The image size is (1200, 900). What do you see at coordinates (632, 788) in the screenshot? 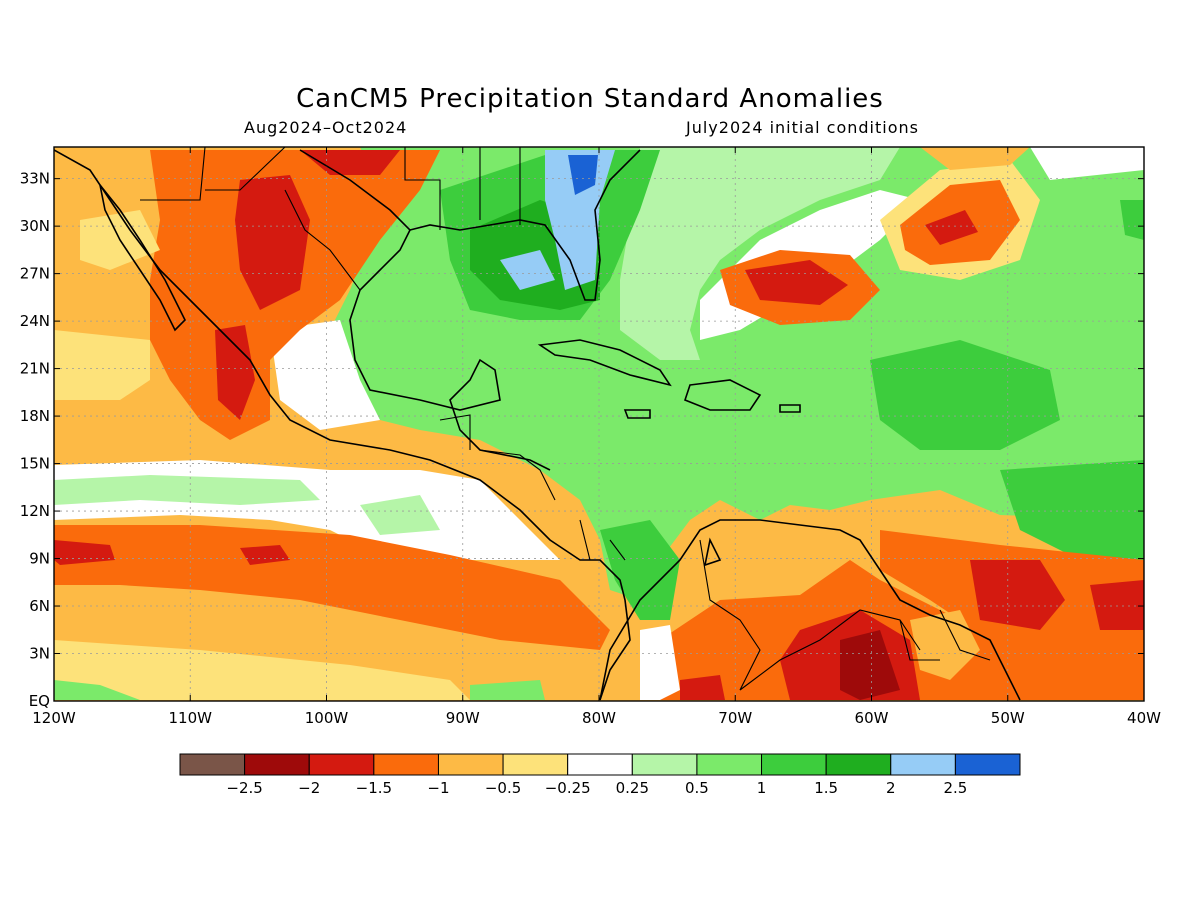
I see `colorbar-label: 0.25` at bounding box center [632, 788].